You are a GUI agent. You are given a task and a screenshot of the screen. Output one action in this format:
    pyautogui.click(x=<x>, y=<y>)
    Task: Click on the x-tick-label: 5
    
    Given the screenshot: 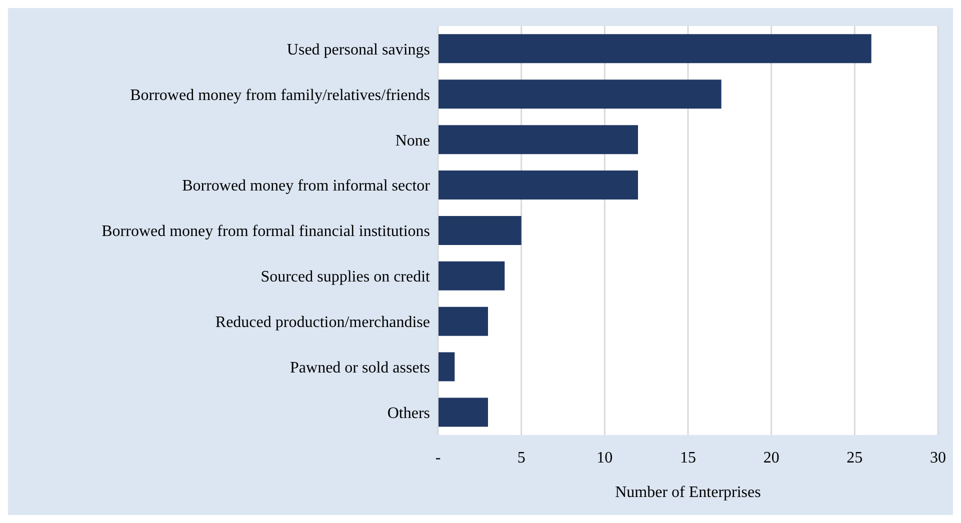 What is the action you would take?
    pyautogui.click(x=521, y=457)
    